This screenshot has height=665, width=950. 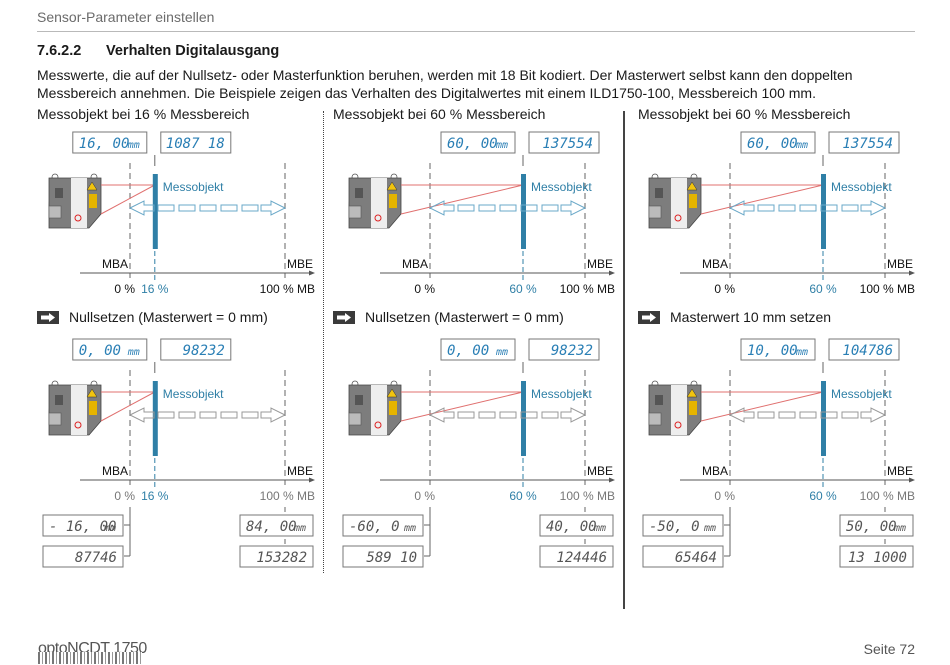 What do you see at coordinates (374, 527) in the screenshot?
I see `lcd-value: -60, 0` at bounding box center [374, 527].